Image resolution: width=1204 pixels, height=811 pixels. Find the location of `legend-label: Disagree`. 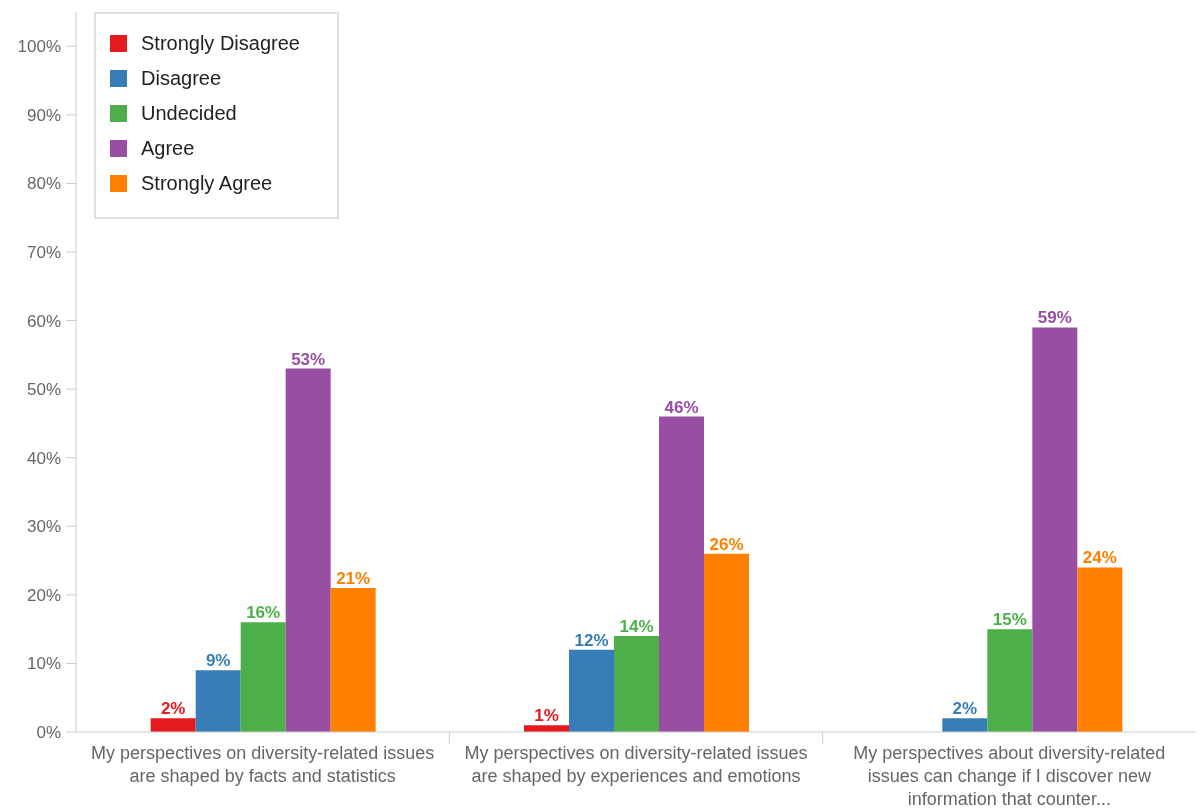

legend-label: Disagree is located at coordinates (181, 78).